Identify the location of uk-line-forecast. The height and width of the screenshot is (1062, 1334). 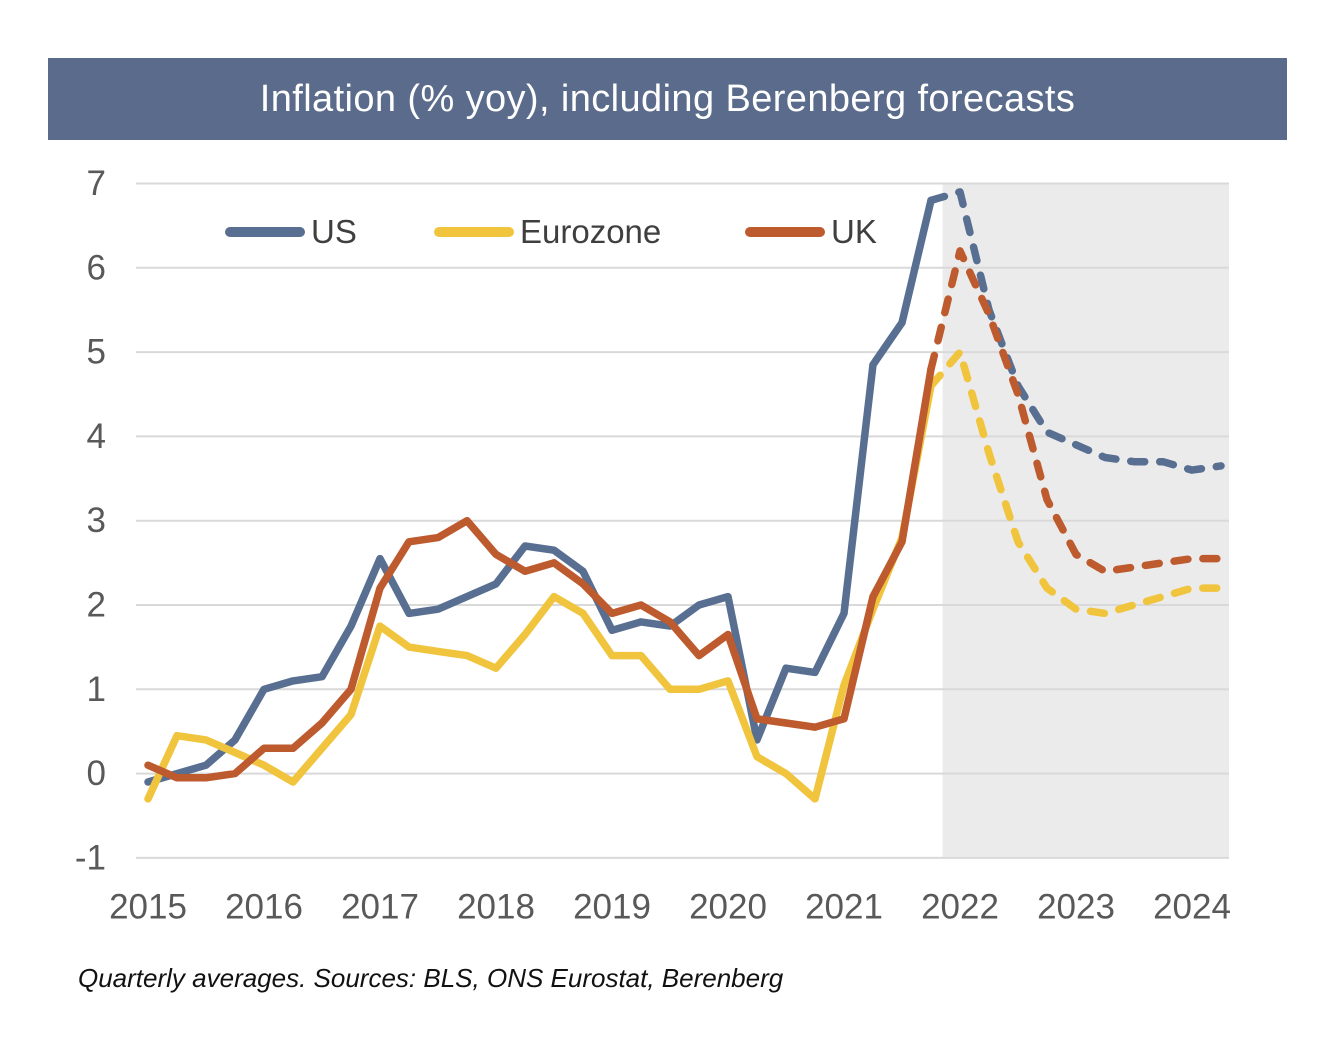
(1076, 411).